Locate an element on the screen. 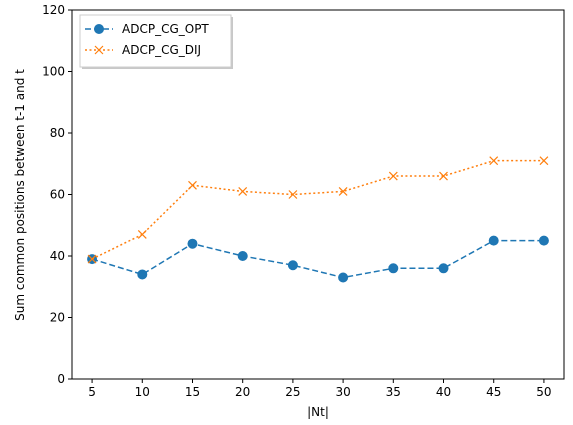 The width and height of the screenshot is (573, 425). y-tick-label: 20 is located at coordinates (57, 318).